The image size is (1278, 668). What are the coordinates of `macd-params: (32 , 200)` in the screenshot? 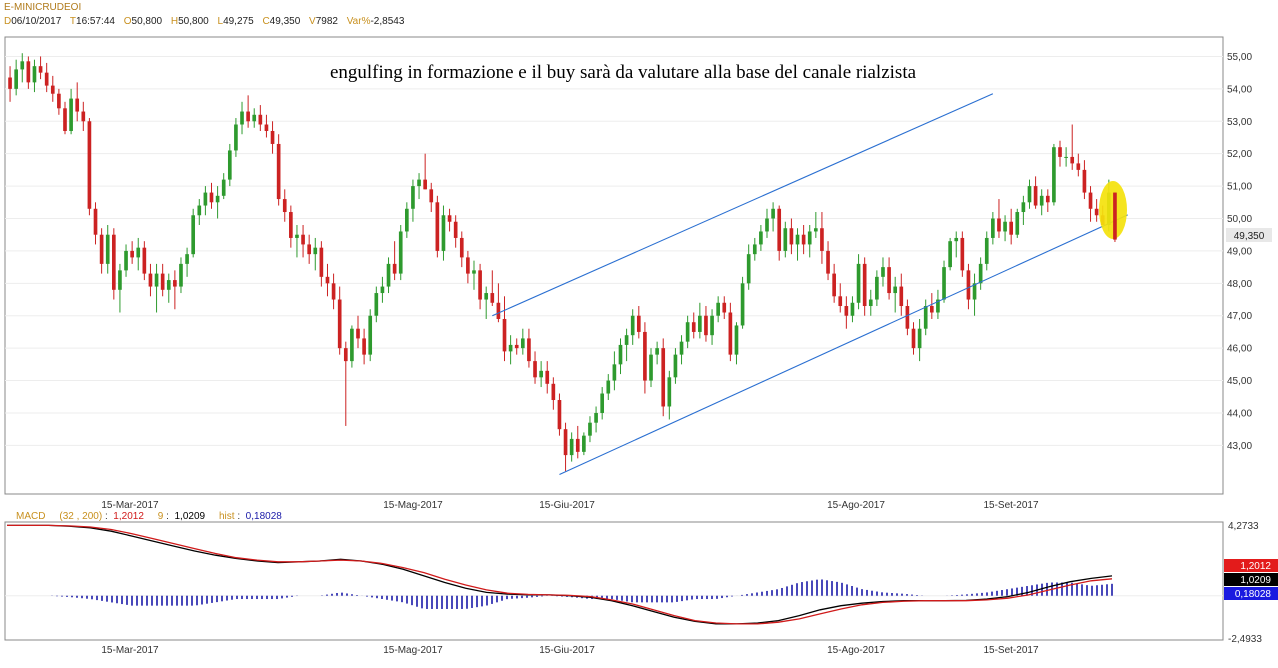 It's located at (81, 516).